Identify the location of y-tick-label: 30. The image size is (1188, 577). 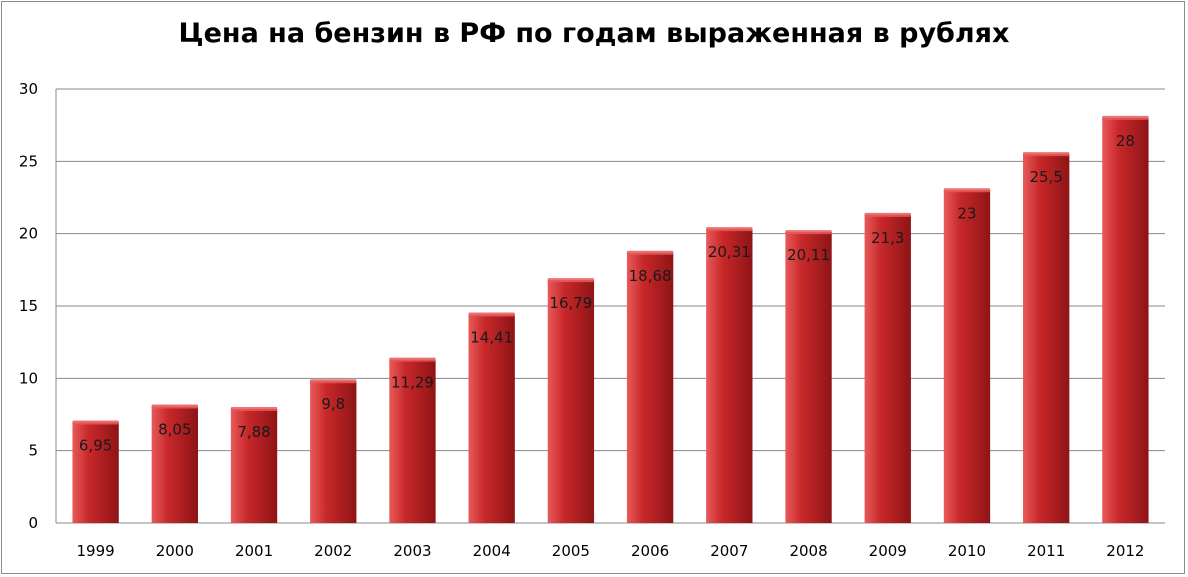
(28, 89).